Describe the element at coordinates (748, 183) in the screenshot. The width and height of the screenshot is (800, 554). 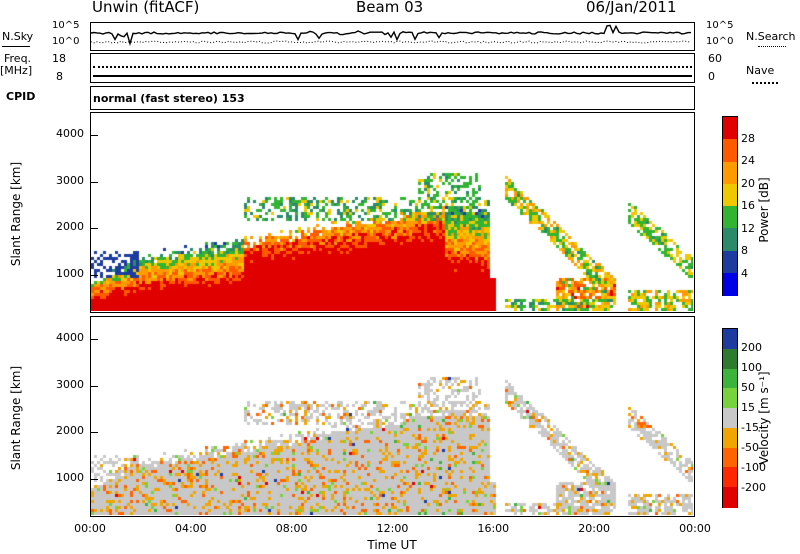
I see `colorbar-tick-label: 20` at that location.